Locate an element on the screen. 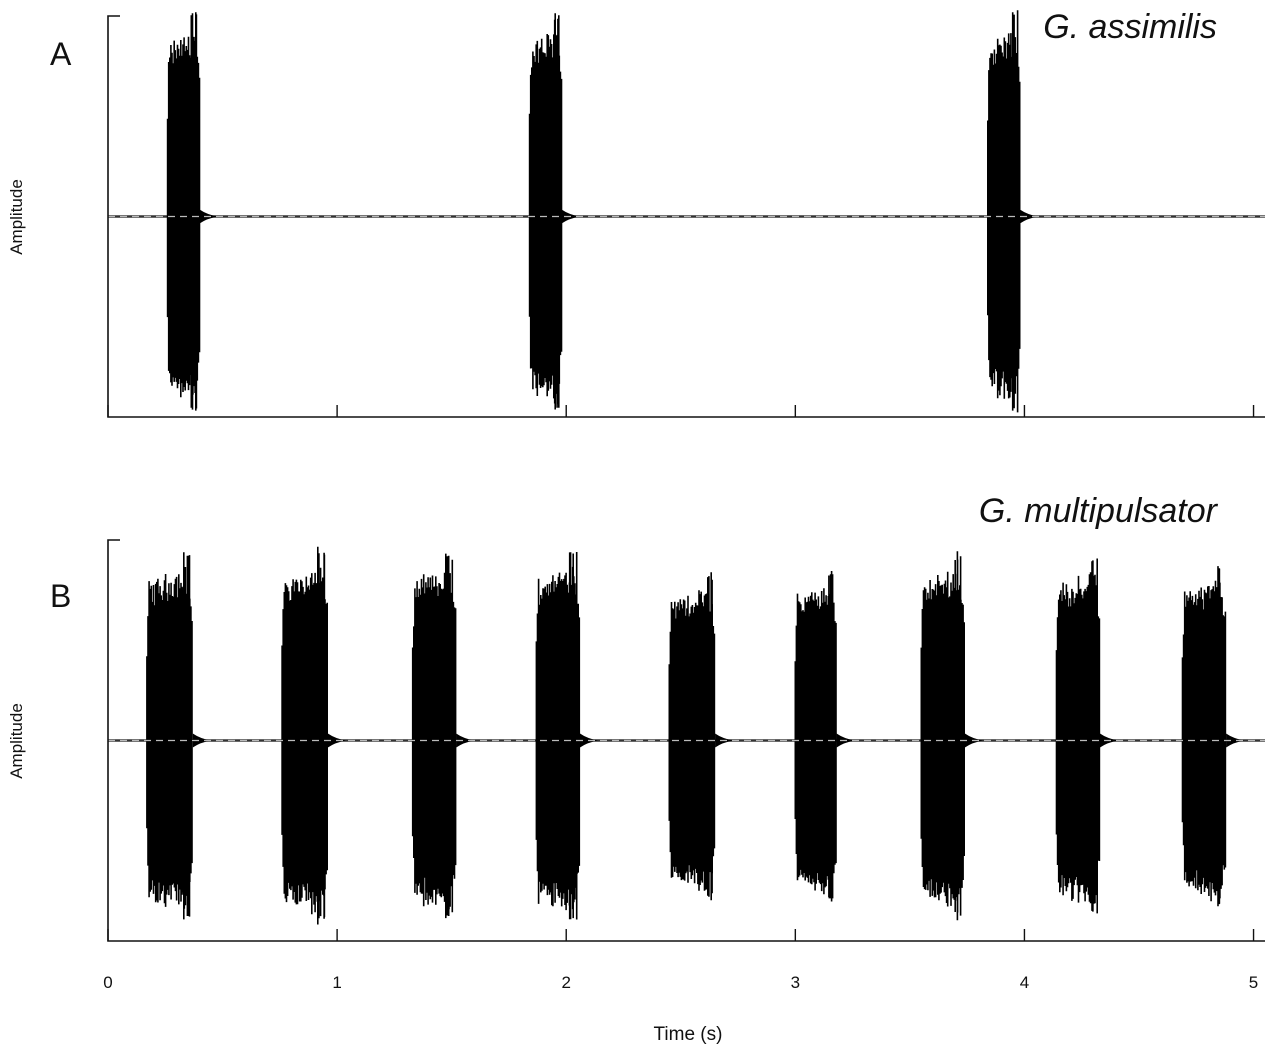 The width and height of the screenshot is (1267, 1048). x-tick-label: 1 is located at coordinates (336, 982).